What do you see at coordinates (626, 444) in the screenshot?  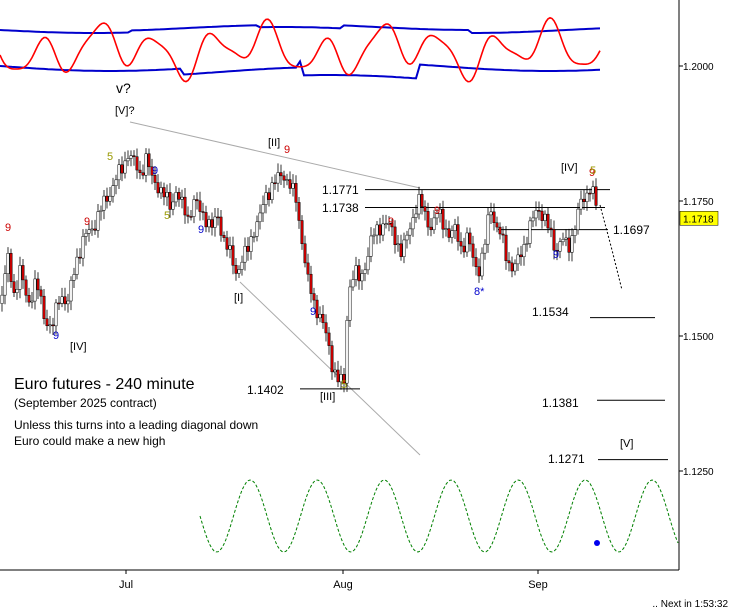 I see `wave-label: [V]` at bounding box center [626, 444].